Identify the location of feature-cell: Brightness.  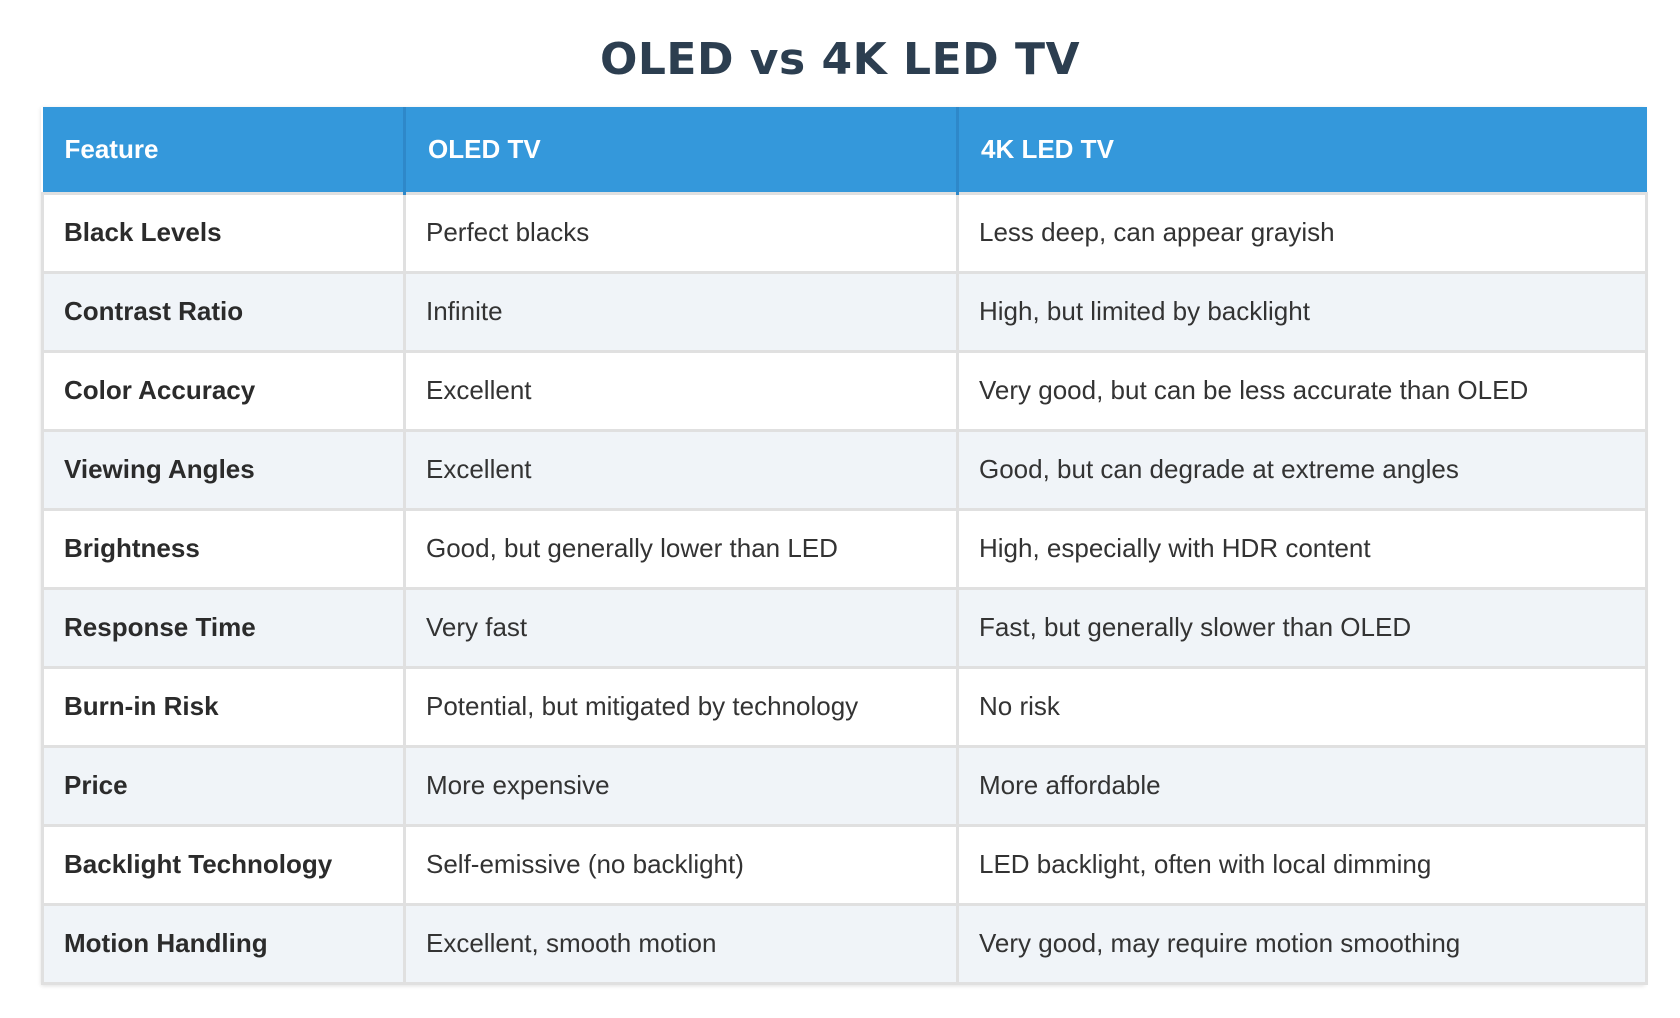
(223, 548).